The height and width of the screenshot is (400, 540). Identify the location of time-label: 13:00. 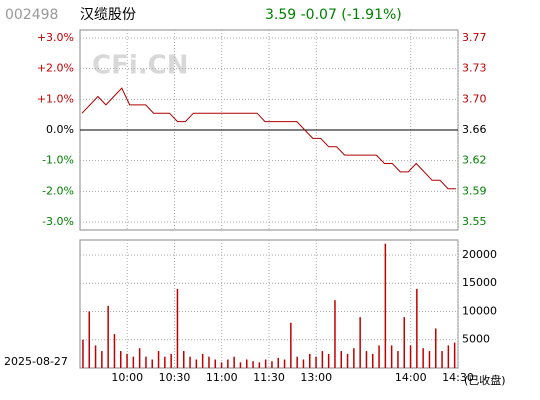
(316, 377).